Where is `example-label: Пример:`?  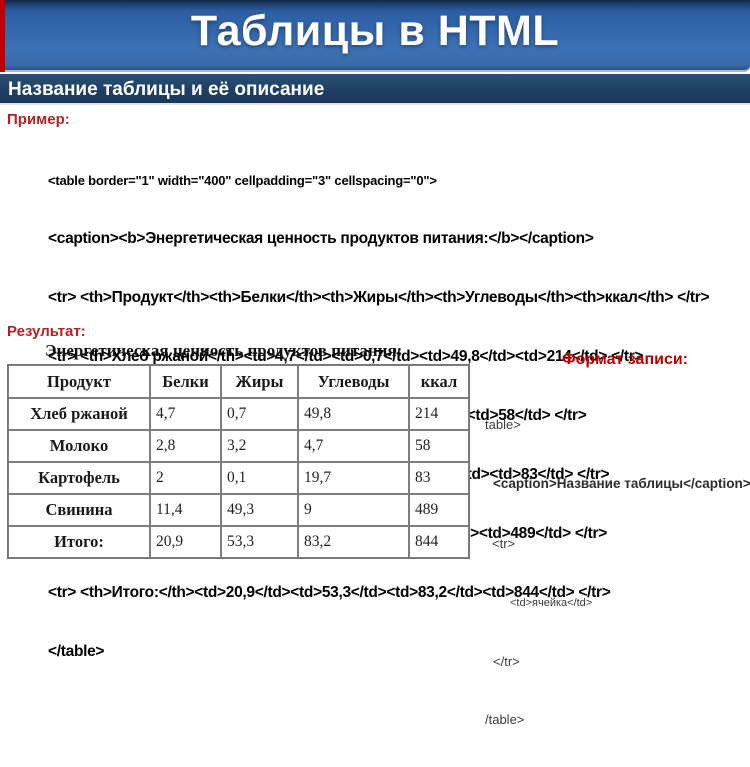
example-label: Пример: is located at coordinates (38, 119).